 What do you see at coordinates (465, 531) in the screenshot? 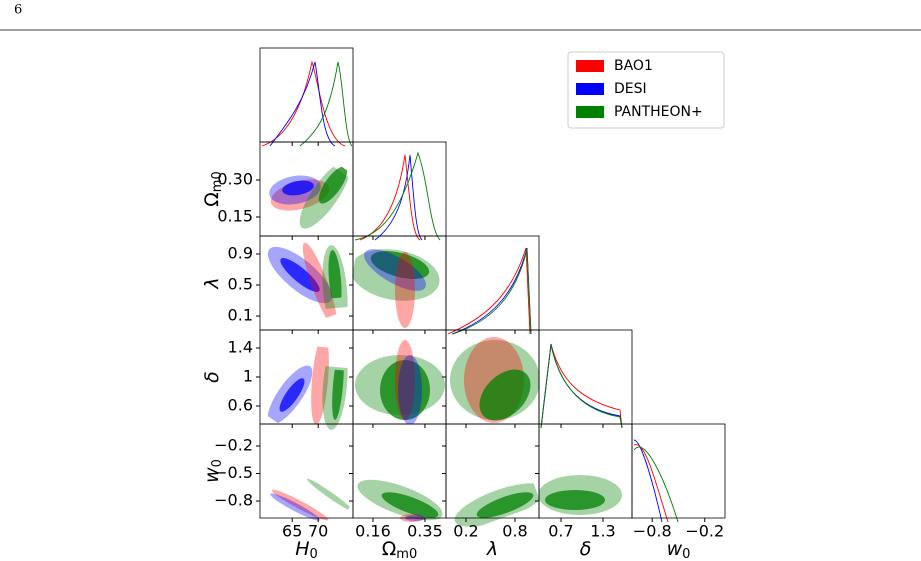
I see `x-tick-label: 0.2` at bounding box center [465, 531].